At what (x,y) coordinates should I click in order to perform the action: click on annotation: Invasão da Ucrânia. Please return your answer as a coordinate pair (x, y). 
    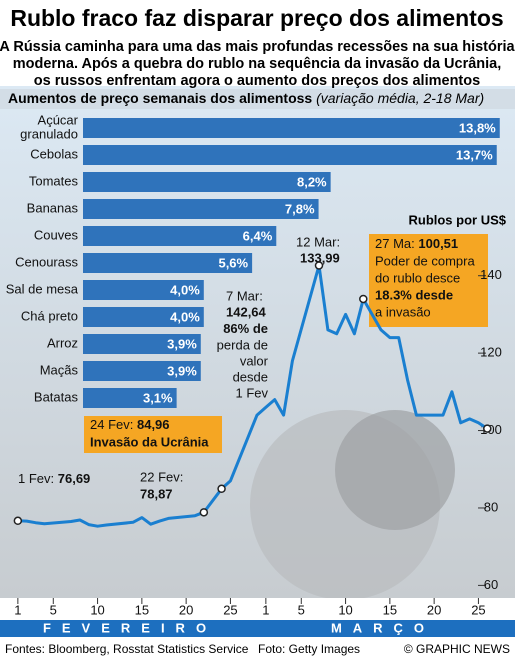
    Looking at the image, I should click on (149, 441).